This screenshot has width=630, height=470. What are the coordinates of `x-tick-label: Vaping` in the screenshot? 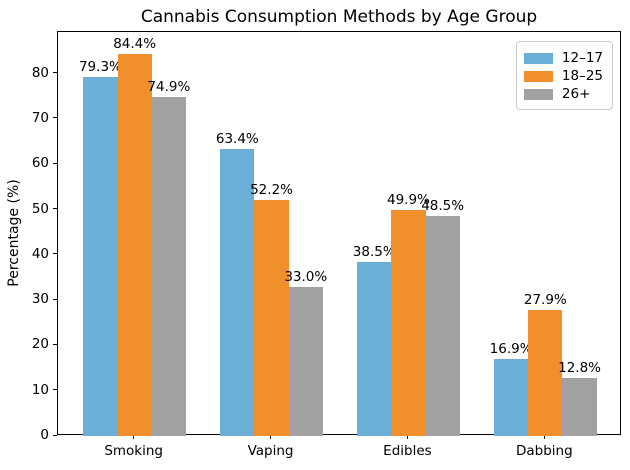 It's located at (270, 451).